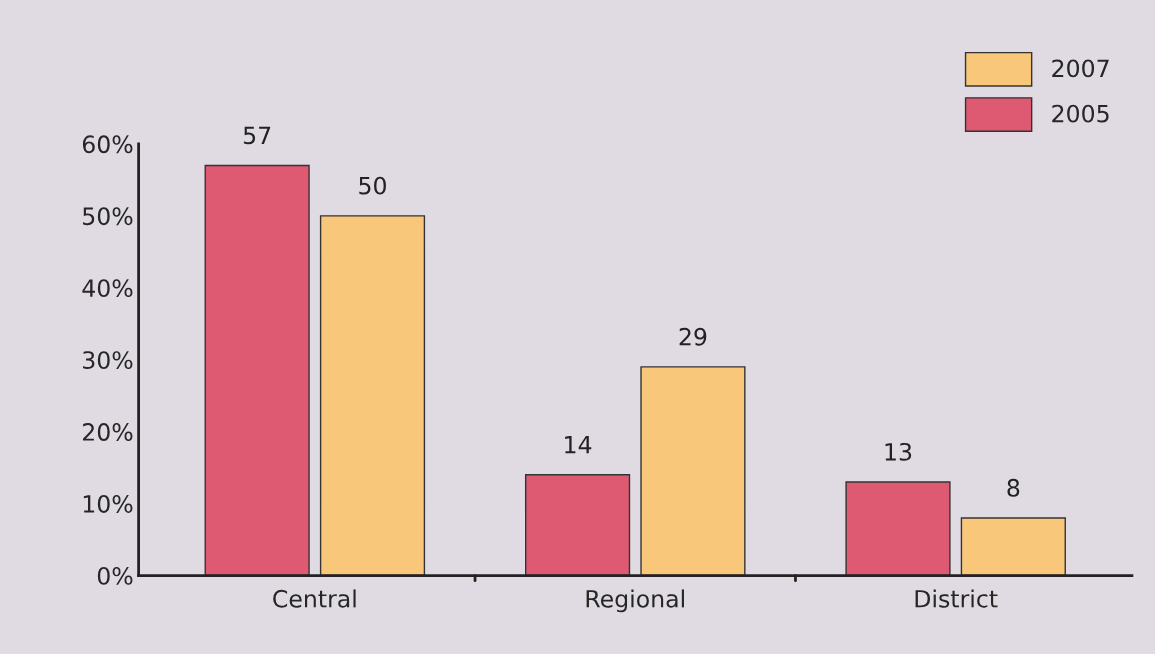  Describe the element at coordinates (578, 445) in the screenshot. I see `data-label: 14` at that location.